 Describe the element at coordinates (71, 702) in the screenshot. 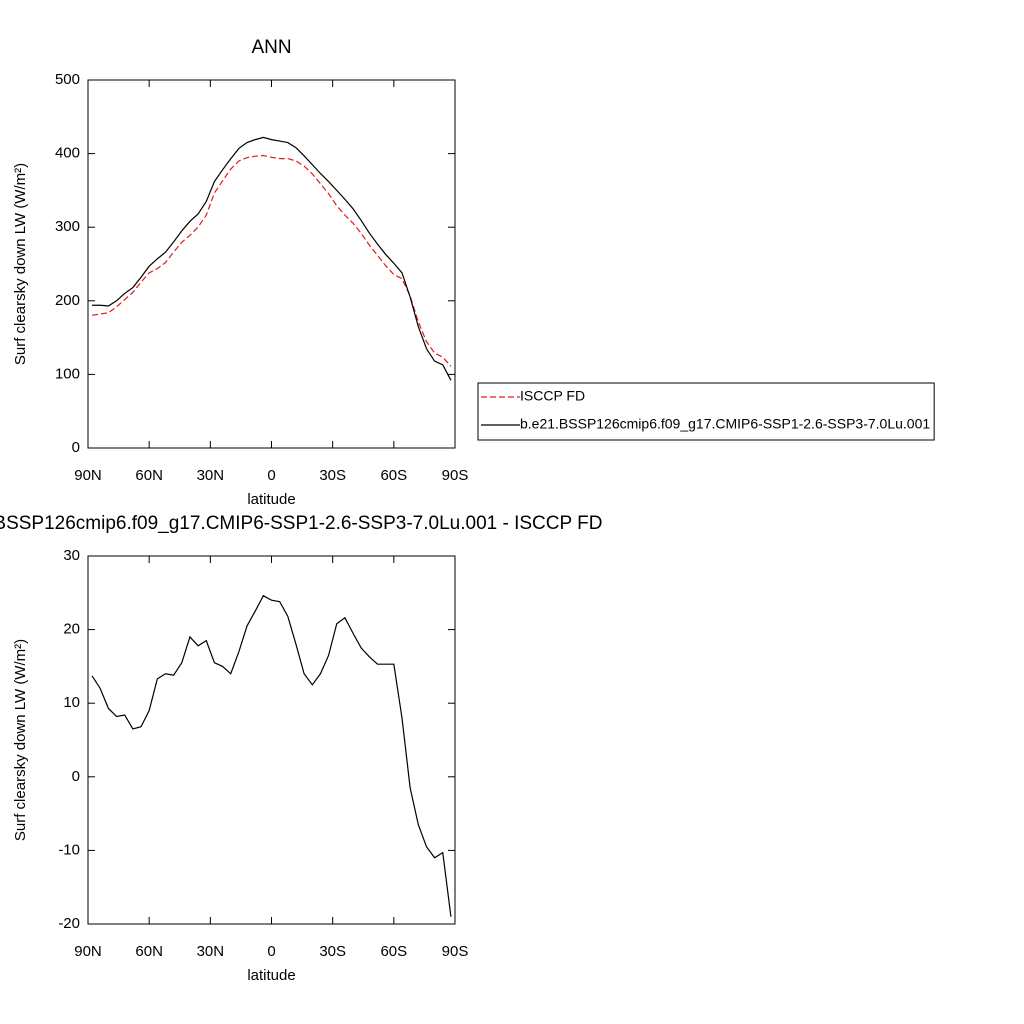

I see `y-tick-label: 10` at that location.